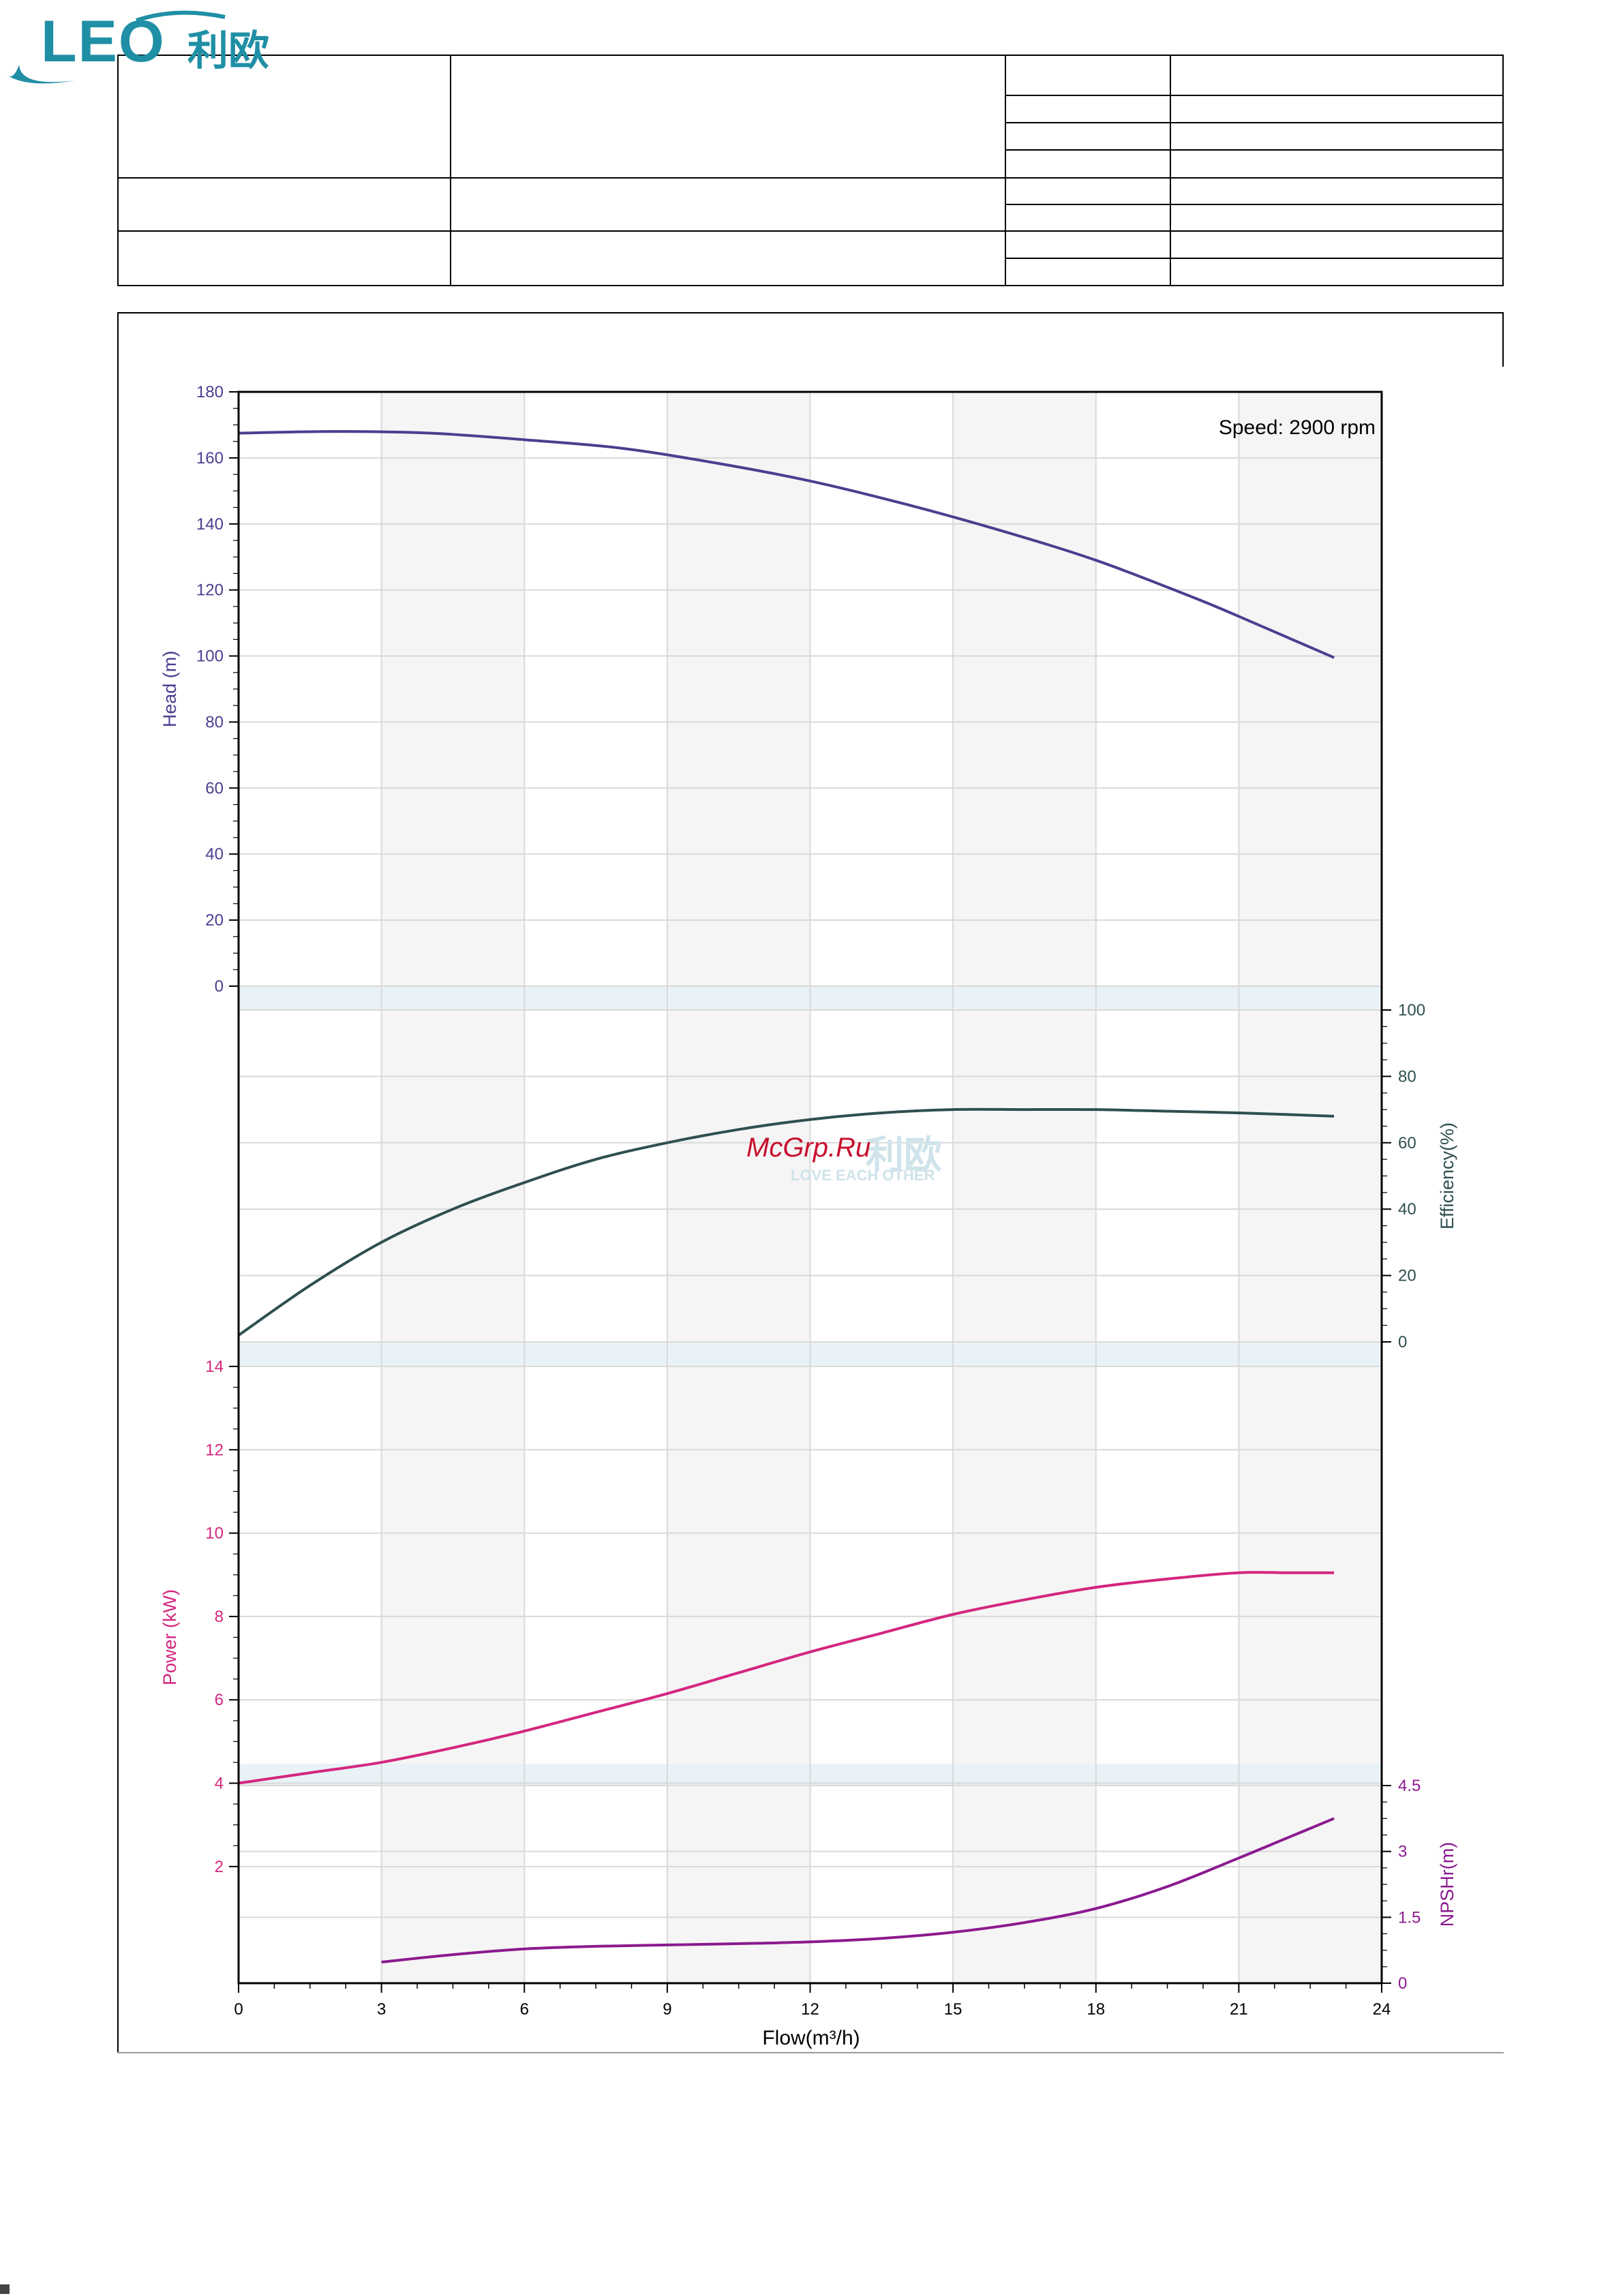  Describe the element at coordinates (170, 1637) in the screenshot. I see `y-axis-label-power: Power (kW)` at that location.